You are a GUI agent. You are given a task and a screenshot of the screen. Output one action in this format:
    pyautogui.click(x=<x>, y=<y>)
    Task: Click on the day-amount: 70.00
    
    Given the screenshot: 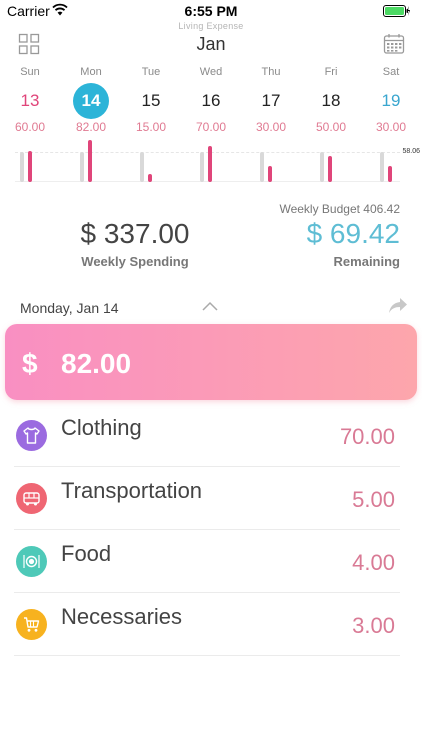 What is the action you would take?
    pyautogui.click(x=211, y=127)
    